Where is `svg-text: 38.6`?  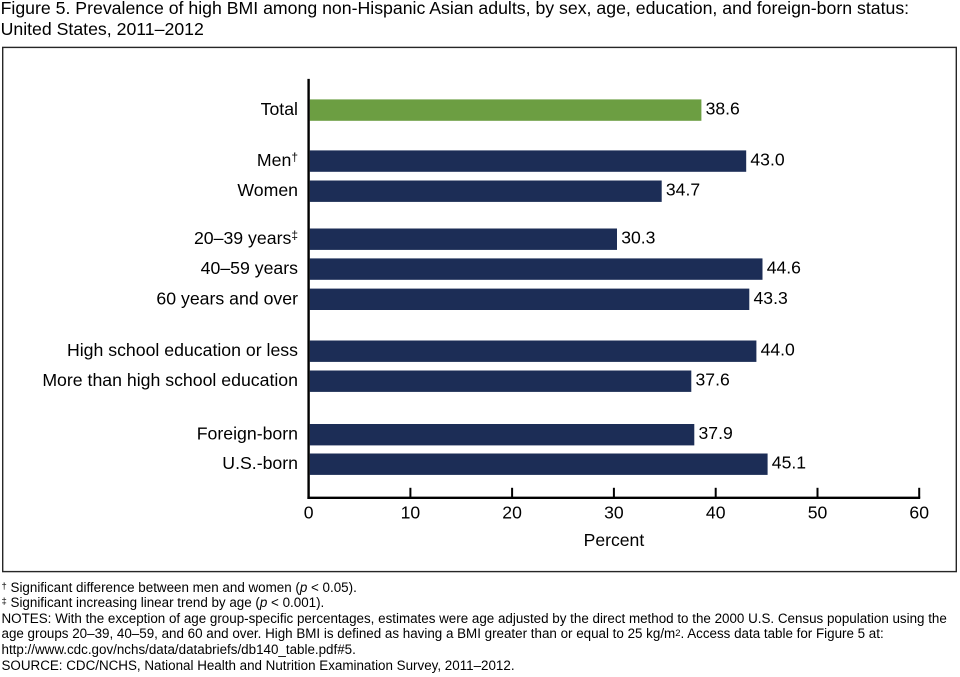
svg-text: 38.6 is located at coordinates (723, 109).